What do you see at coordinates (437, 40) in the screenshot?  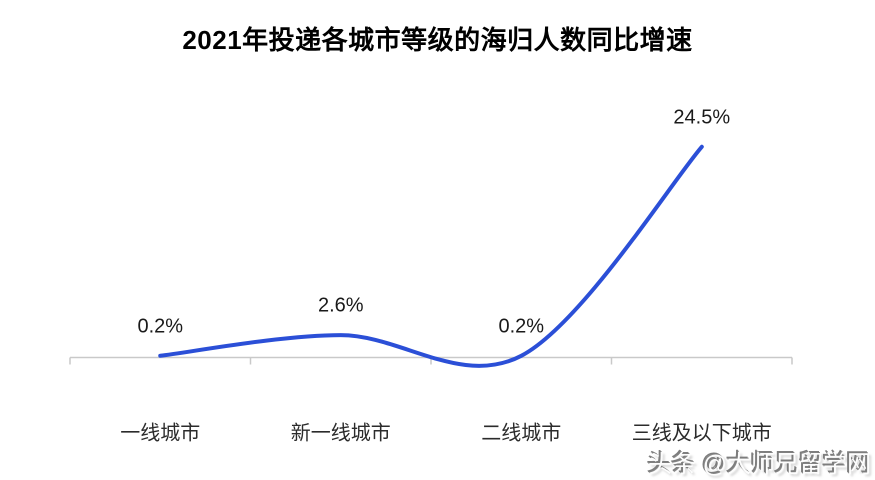 I see `chart-title: 2021年投递各城市等级的海归人数同比增速` at bounding box center [437, 40].